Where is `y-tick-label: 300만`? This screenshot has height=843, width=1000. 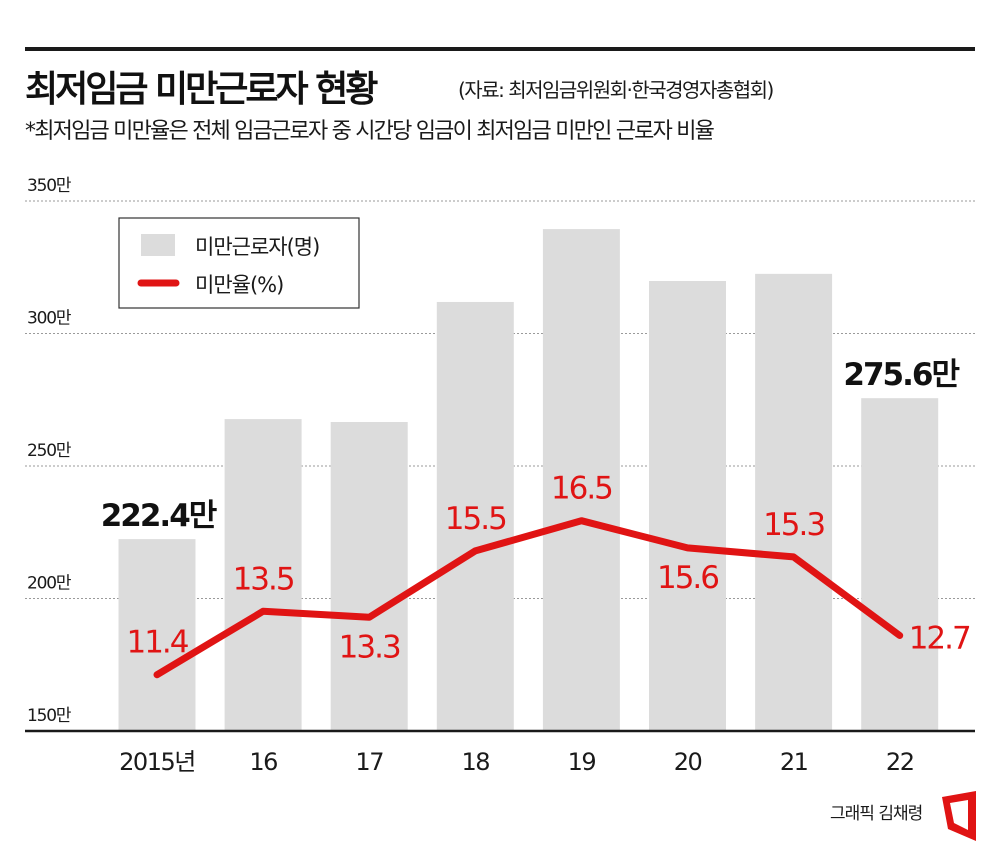
y-tick-label: 300만 is located at coordinates (49, 319).